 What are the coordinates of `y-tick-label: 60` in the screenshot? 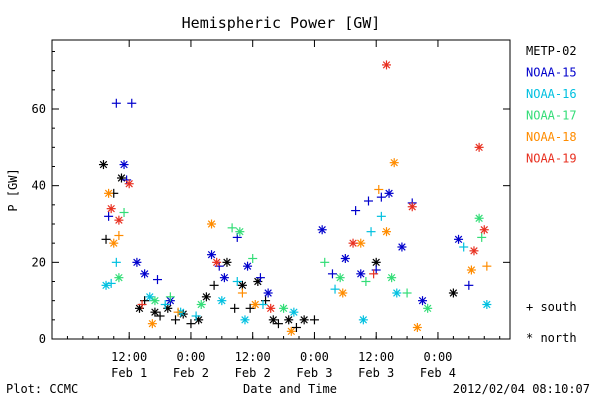 It's located at (39, 109).